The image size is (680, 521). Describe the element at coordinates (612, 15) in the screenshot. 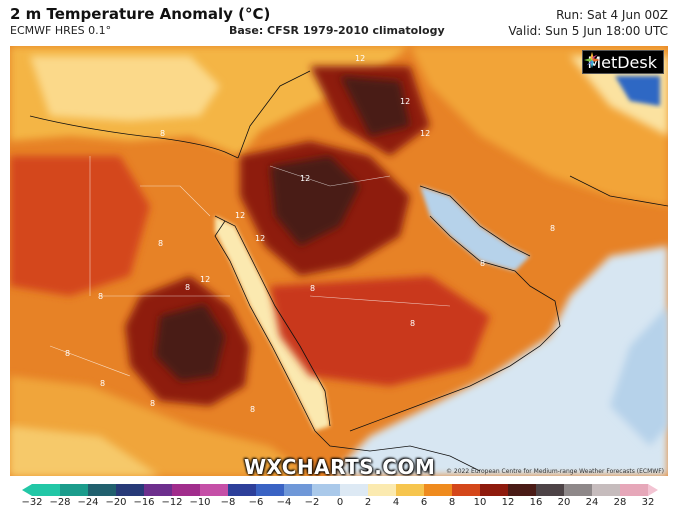

I see `run-label: Run: Sat 4 Jun 00Z` at that location.